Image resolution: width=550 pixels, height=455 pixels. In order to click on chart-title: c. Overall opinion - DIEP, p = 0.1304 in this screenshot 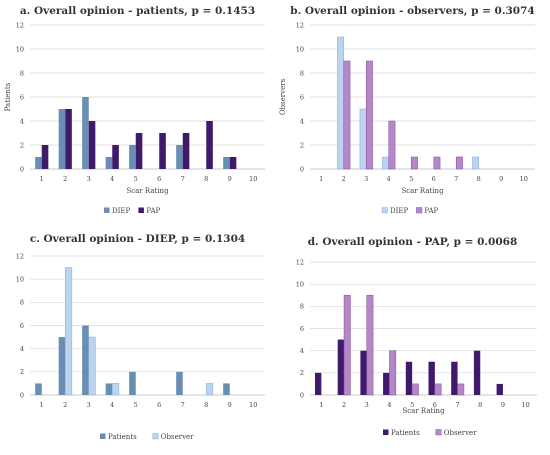, I will do `click(137, 239)`.